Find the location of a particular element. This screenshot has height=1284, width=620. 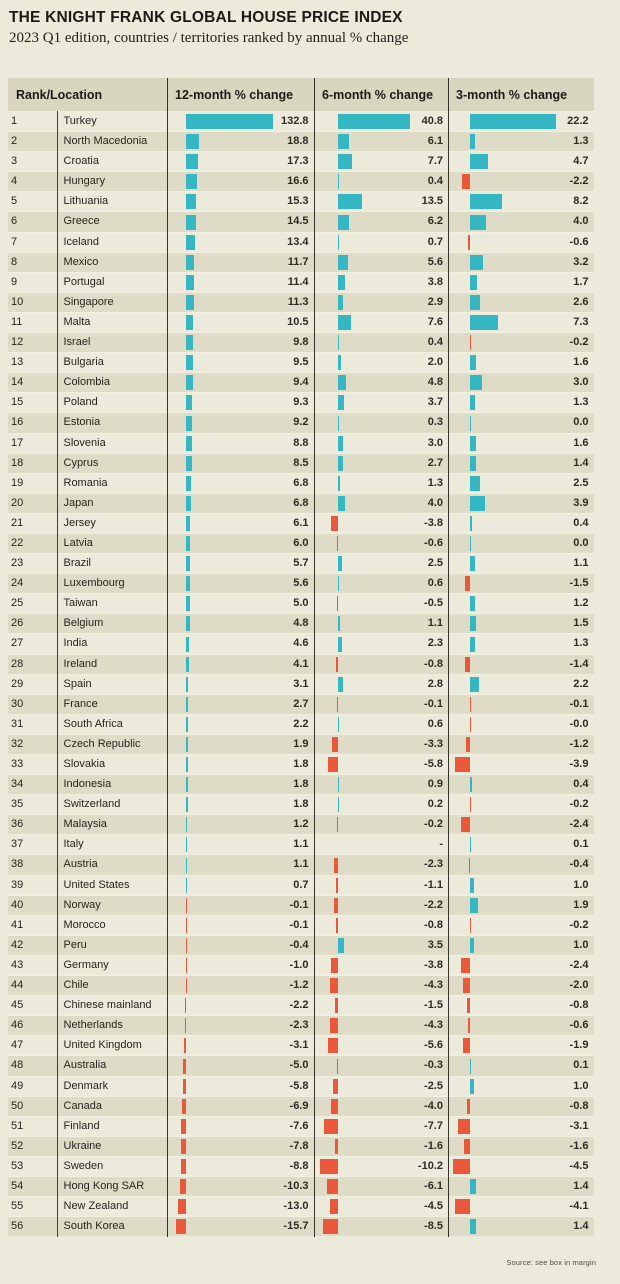

value-cell-m3: 1.7 is located at coordinates (521, 282).